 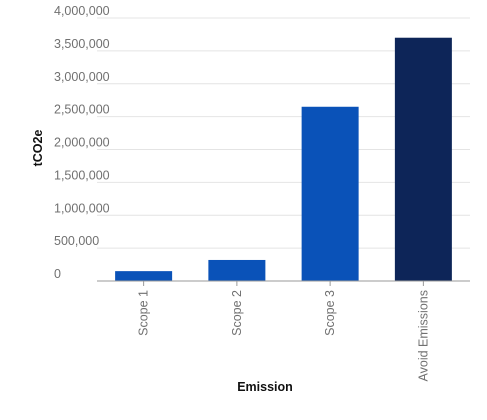 What do you see at coordinates (82, 208) in the screenshot?
I see `y-tick-label: 1,000,000` at bounding box center [82, 208].